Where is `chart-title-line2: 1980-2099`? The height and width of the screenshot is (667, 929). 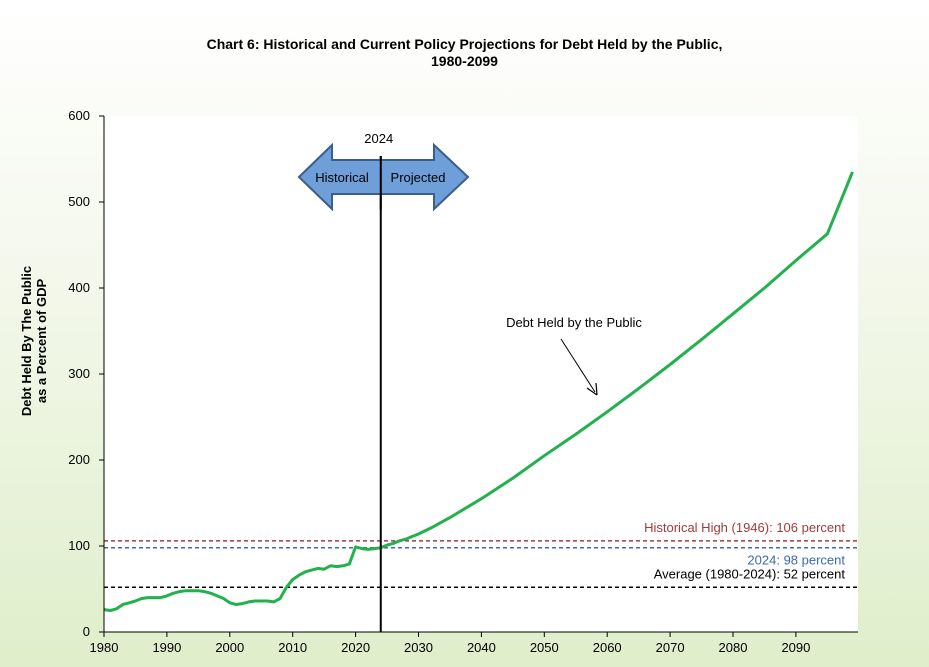
chart-title-line2: 1980-2099 is located at coordinates (464, 61).